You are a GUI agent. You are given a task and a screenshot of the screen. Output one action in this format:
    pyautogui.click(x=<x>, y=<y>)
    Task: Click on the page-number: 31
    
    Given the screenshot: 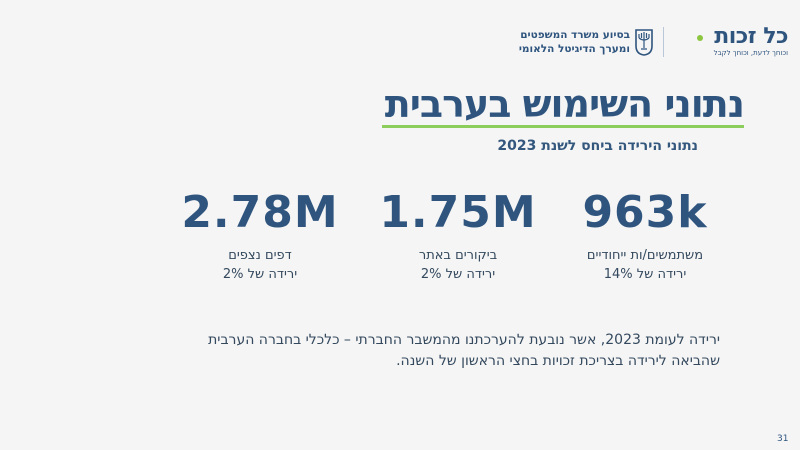 What is the action you would take?
    pyautogui.click(x=783, y=439)
    